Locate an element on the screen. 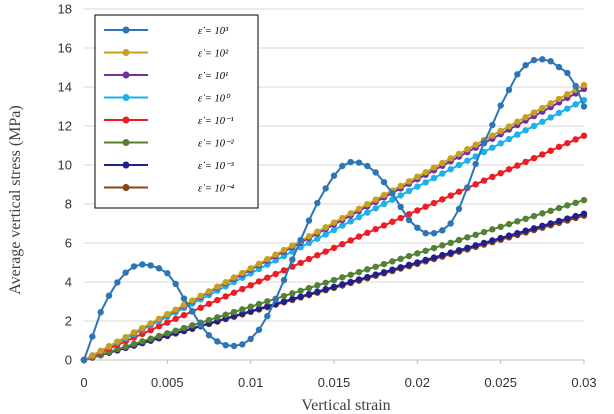 The image size is (614, 414). legend-item: ε̇ = 10⁻⁴ is located at coordinates (169, 189).